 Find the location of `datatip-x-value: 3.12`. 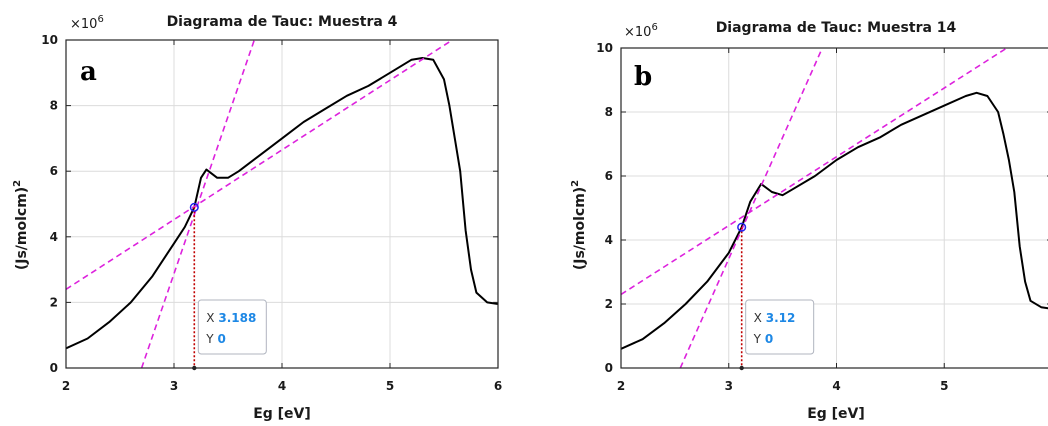

datatip-x-value: 3.12 is located at coordinates (781, 318).